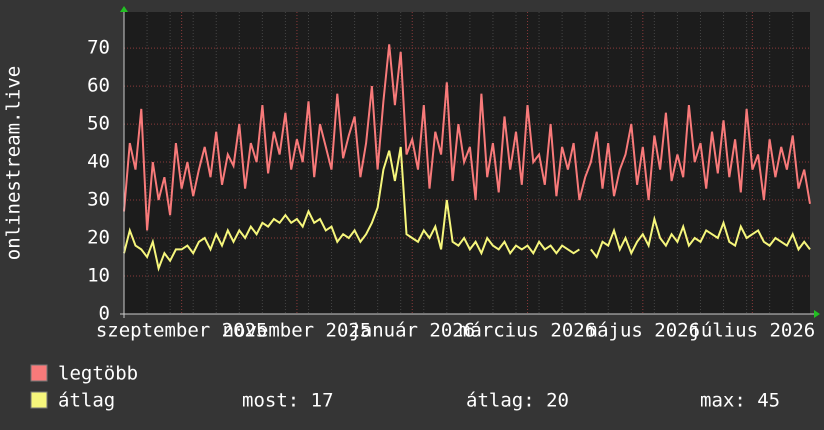 This screenshot has height=430, width=824. I want to click on x-arrow, so click(817, 314).